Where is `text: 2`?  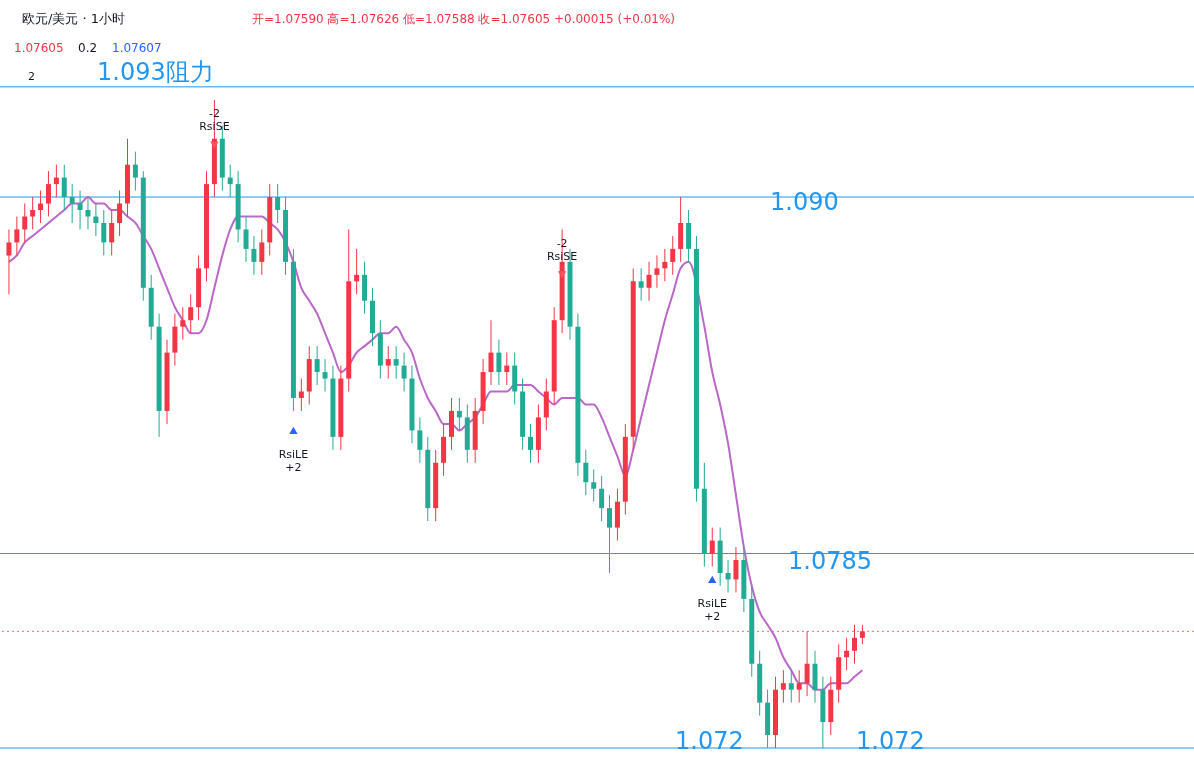 text: 2 is located at coordinates (31, 76).